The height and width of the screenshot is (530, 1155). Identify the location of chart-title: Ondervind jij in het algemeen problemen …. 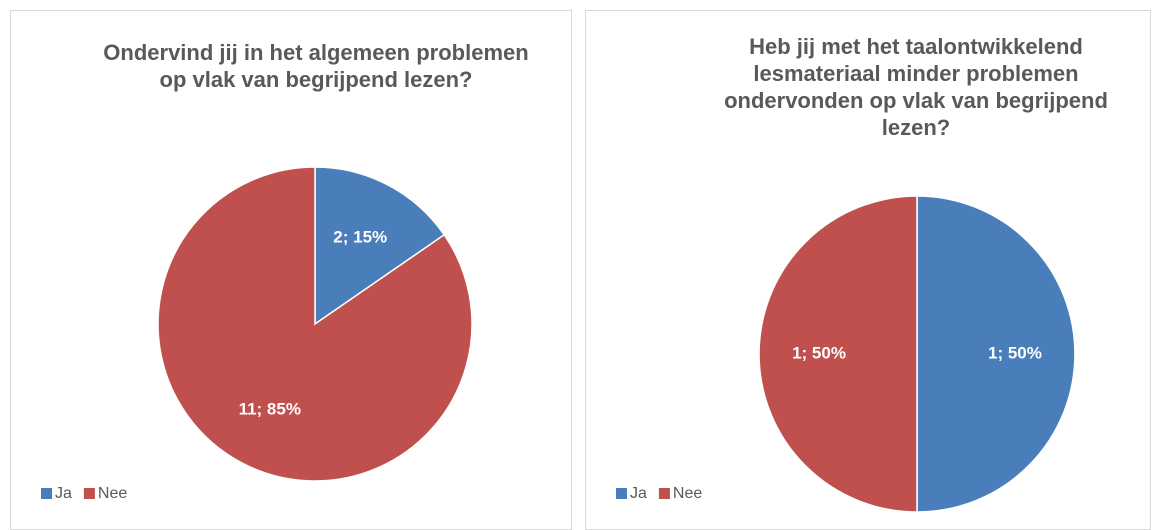
(316, 66).